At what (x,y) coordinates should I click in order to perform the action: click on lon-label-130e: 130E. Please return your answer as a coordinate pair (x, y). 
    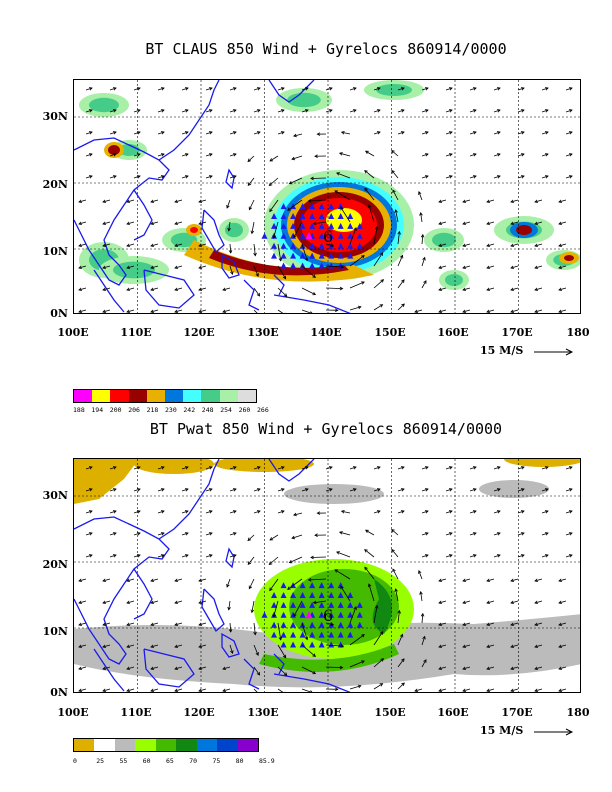
    Looking at the image, I should click on (263, 712).